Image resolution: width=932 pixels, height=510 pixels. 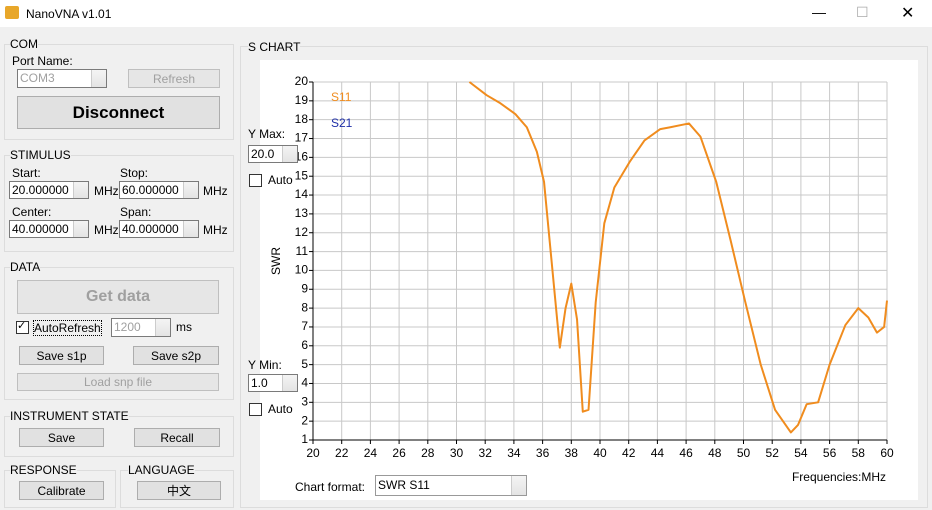 What do you see at coordinates (49, 190) in the screenshot?
I see `start-input: 20.000000` at bounding box center [49, 190].